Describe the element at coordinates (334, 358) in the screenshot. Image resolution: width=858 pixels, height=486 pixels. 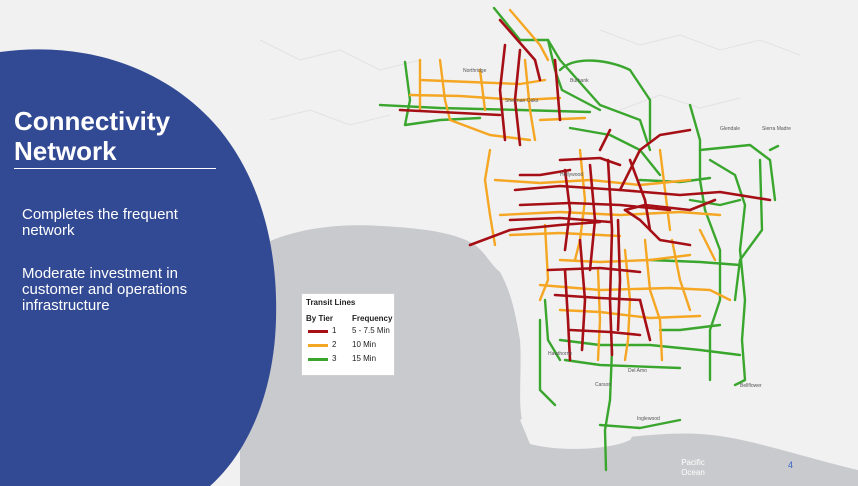
I see `legend-tier-label: 3` at that location.